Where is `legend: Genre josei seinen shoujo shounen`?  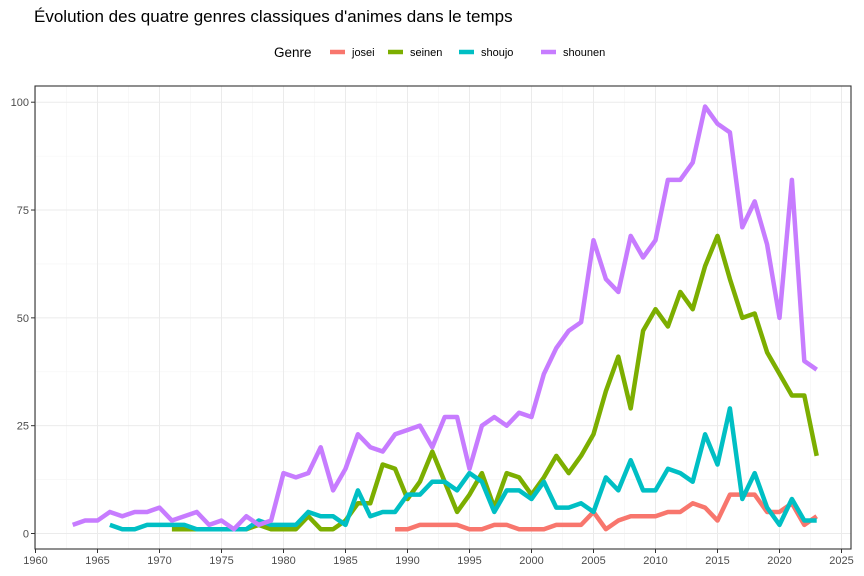
legend: Genre josei seinen shoujo shounen is located at coordinates (439, 52).